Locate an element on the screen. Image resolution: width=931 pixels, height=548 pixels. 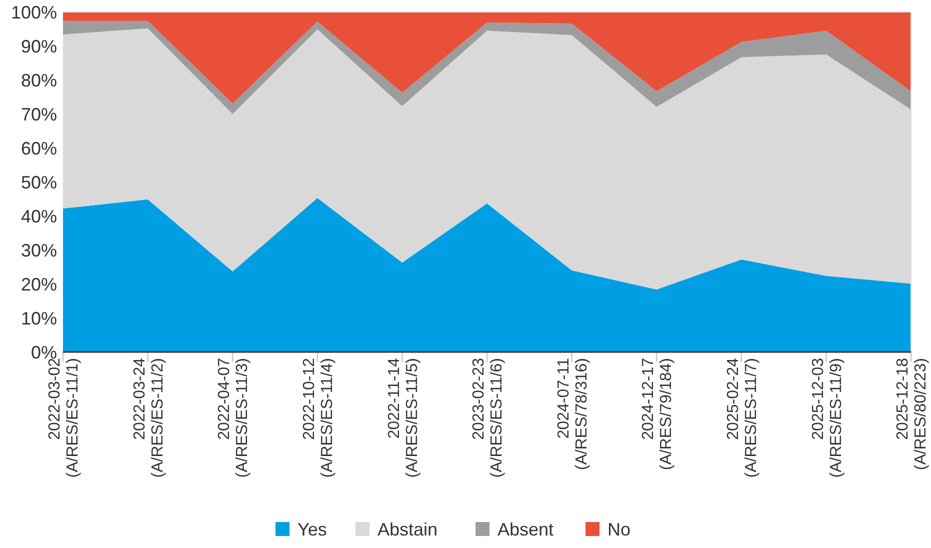
x-tick-label: 2022-10-12 (A/RES/ES-11/4) is located at coordinates (318, 418).